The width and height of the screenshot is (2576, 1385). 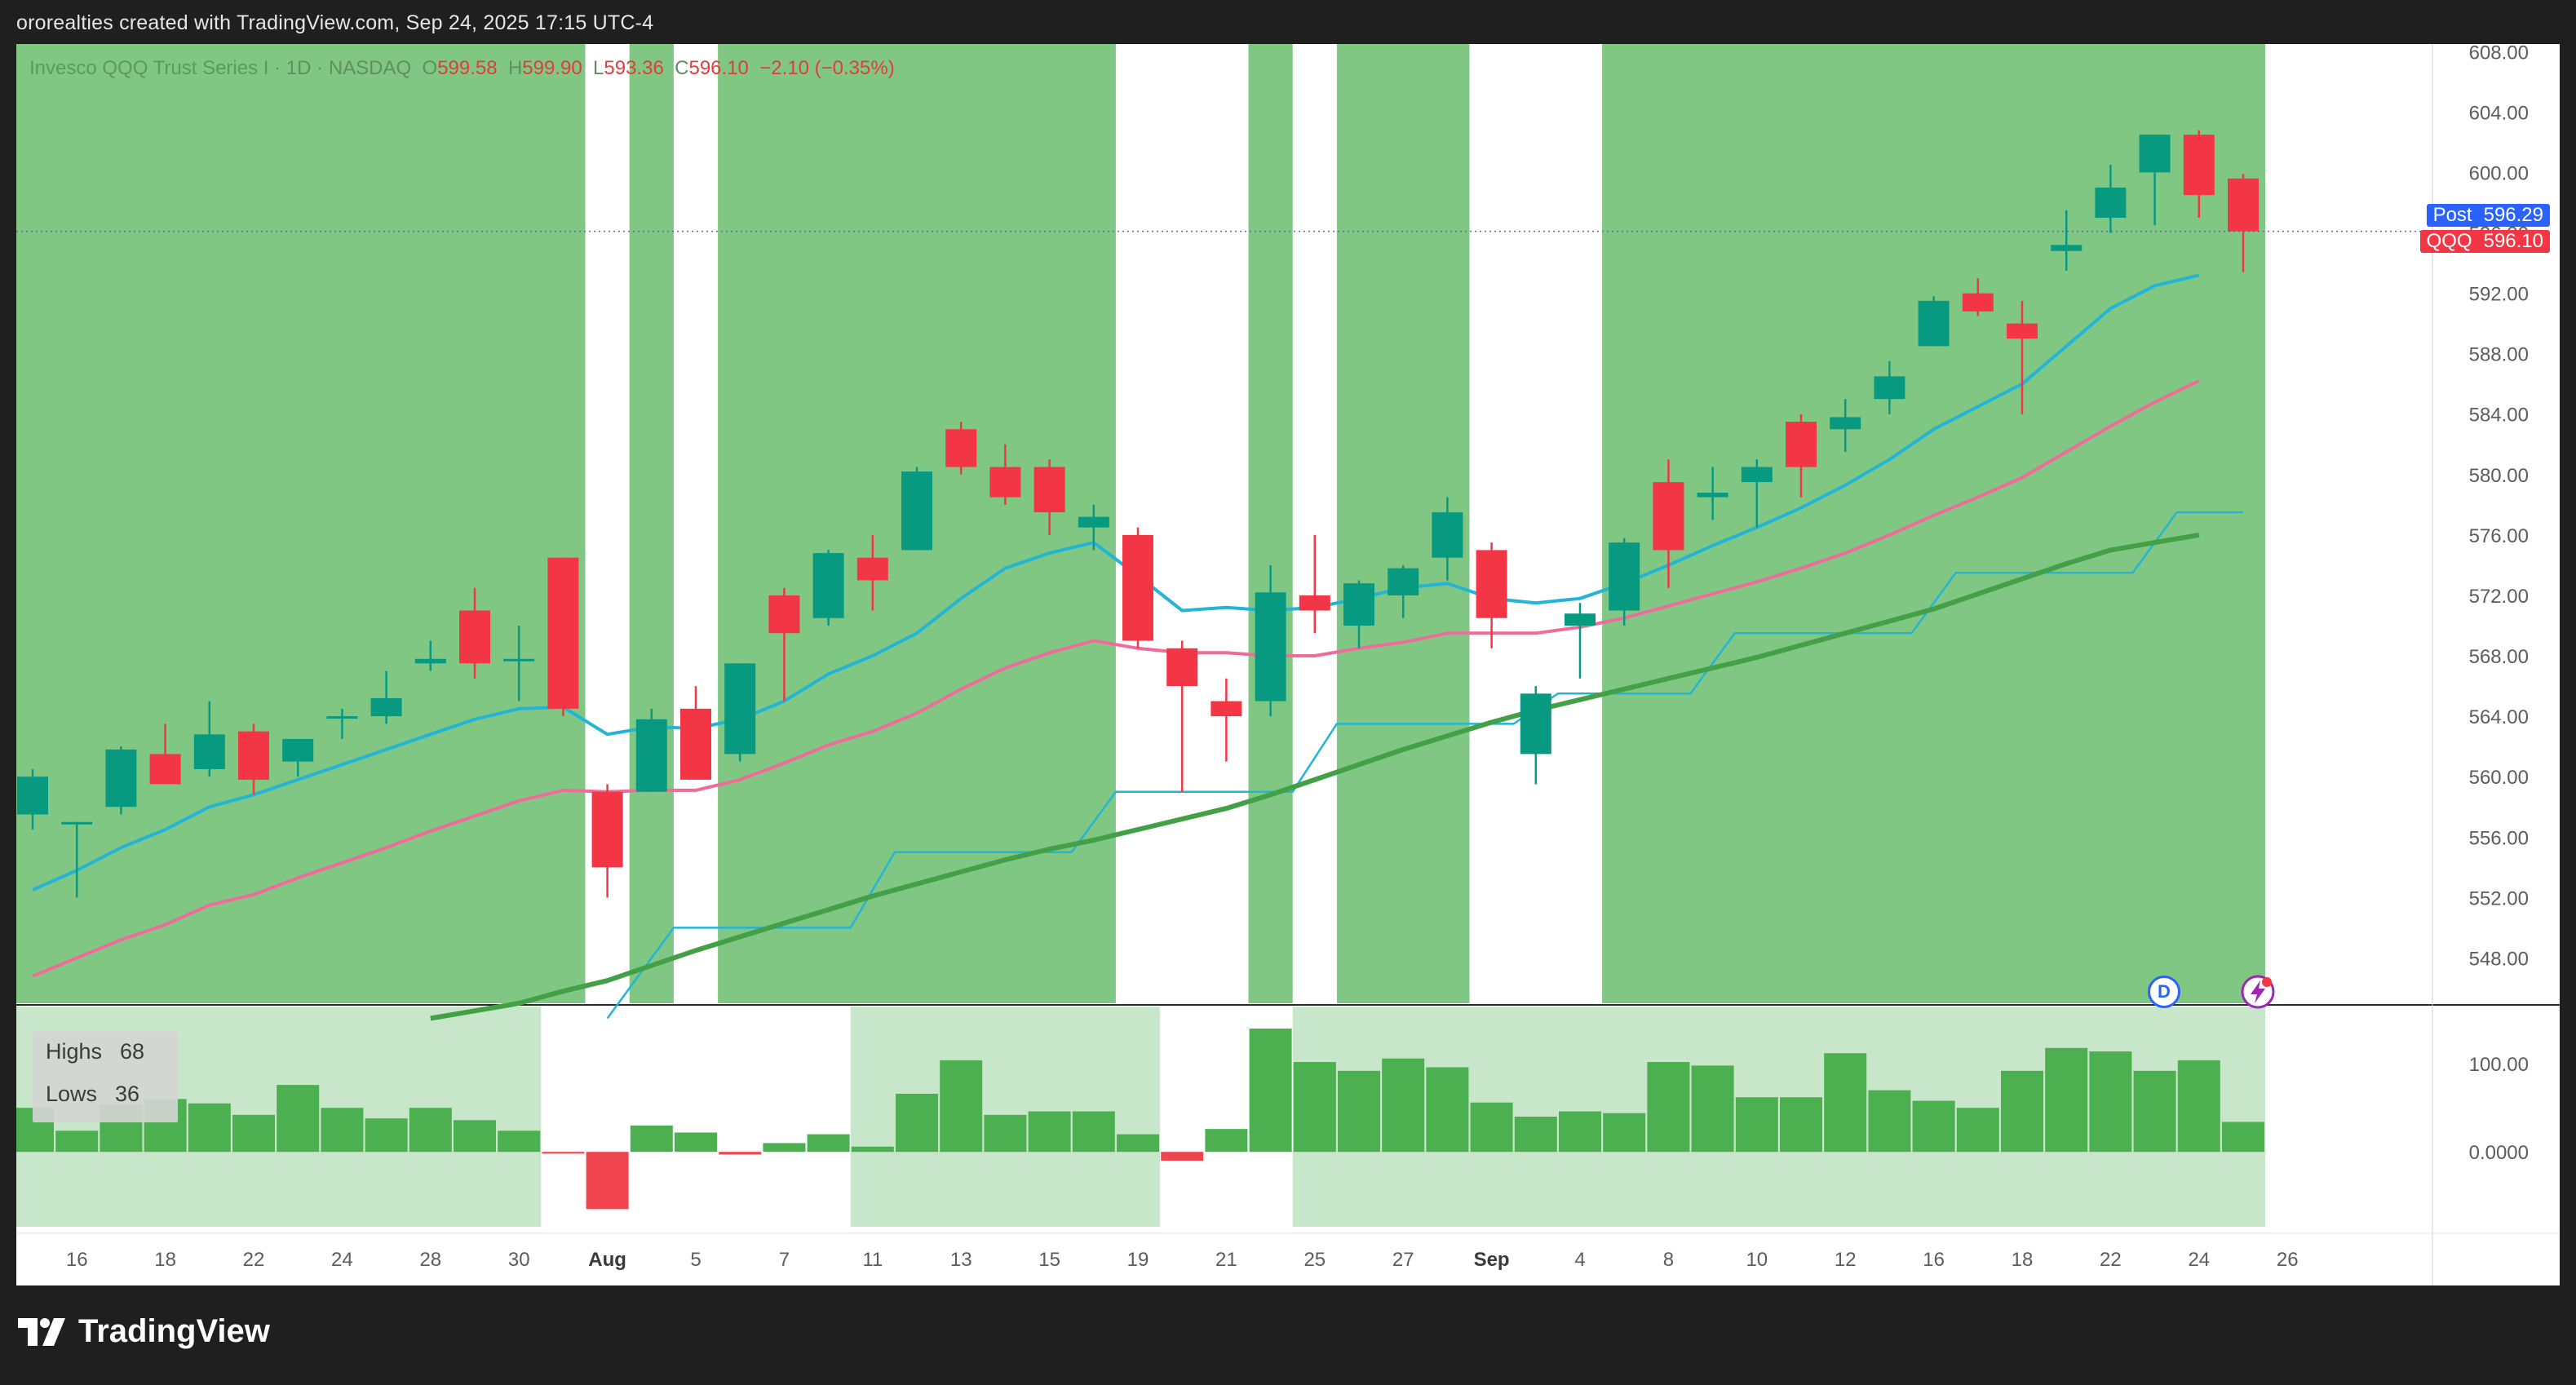 I want to click on time-axis-label: 7, so click(x=784, y=1260).